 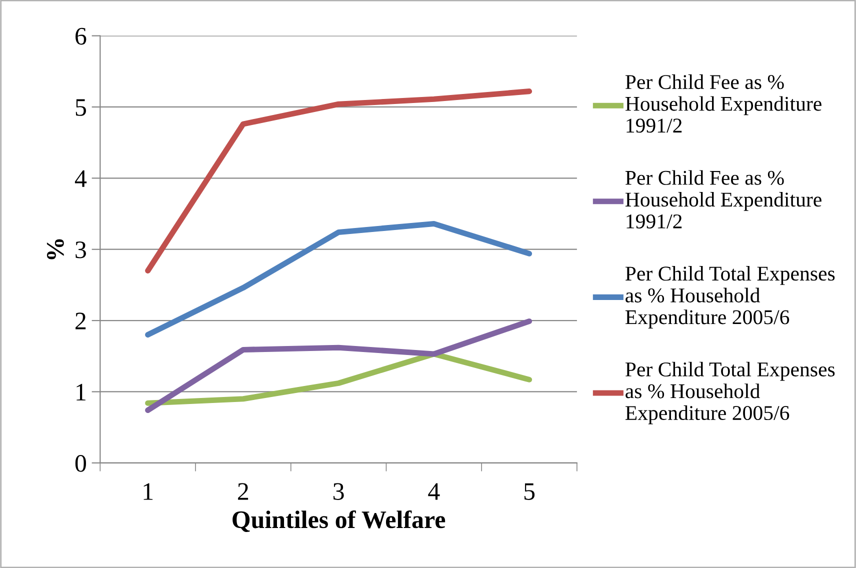 What do you see at coordinates (81, 107) in the screenshot?
I see `y-tick-label: 5` at bounding box center [81, 107].